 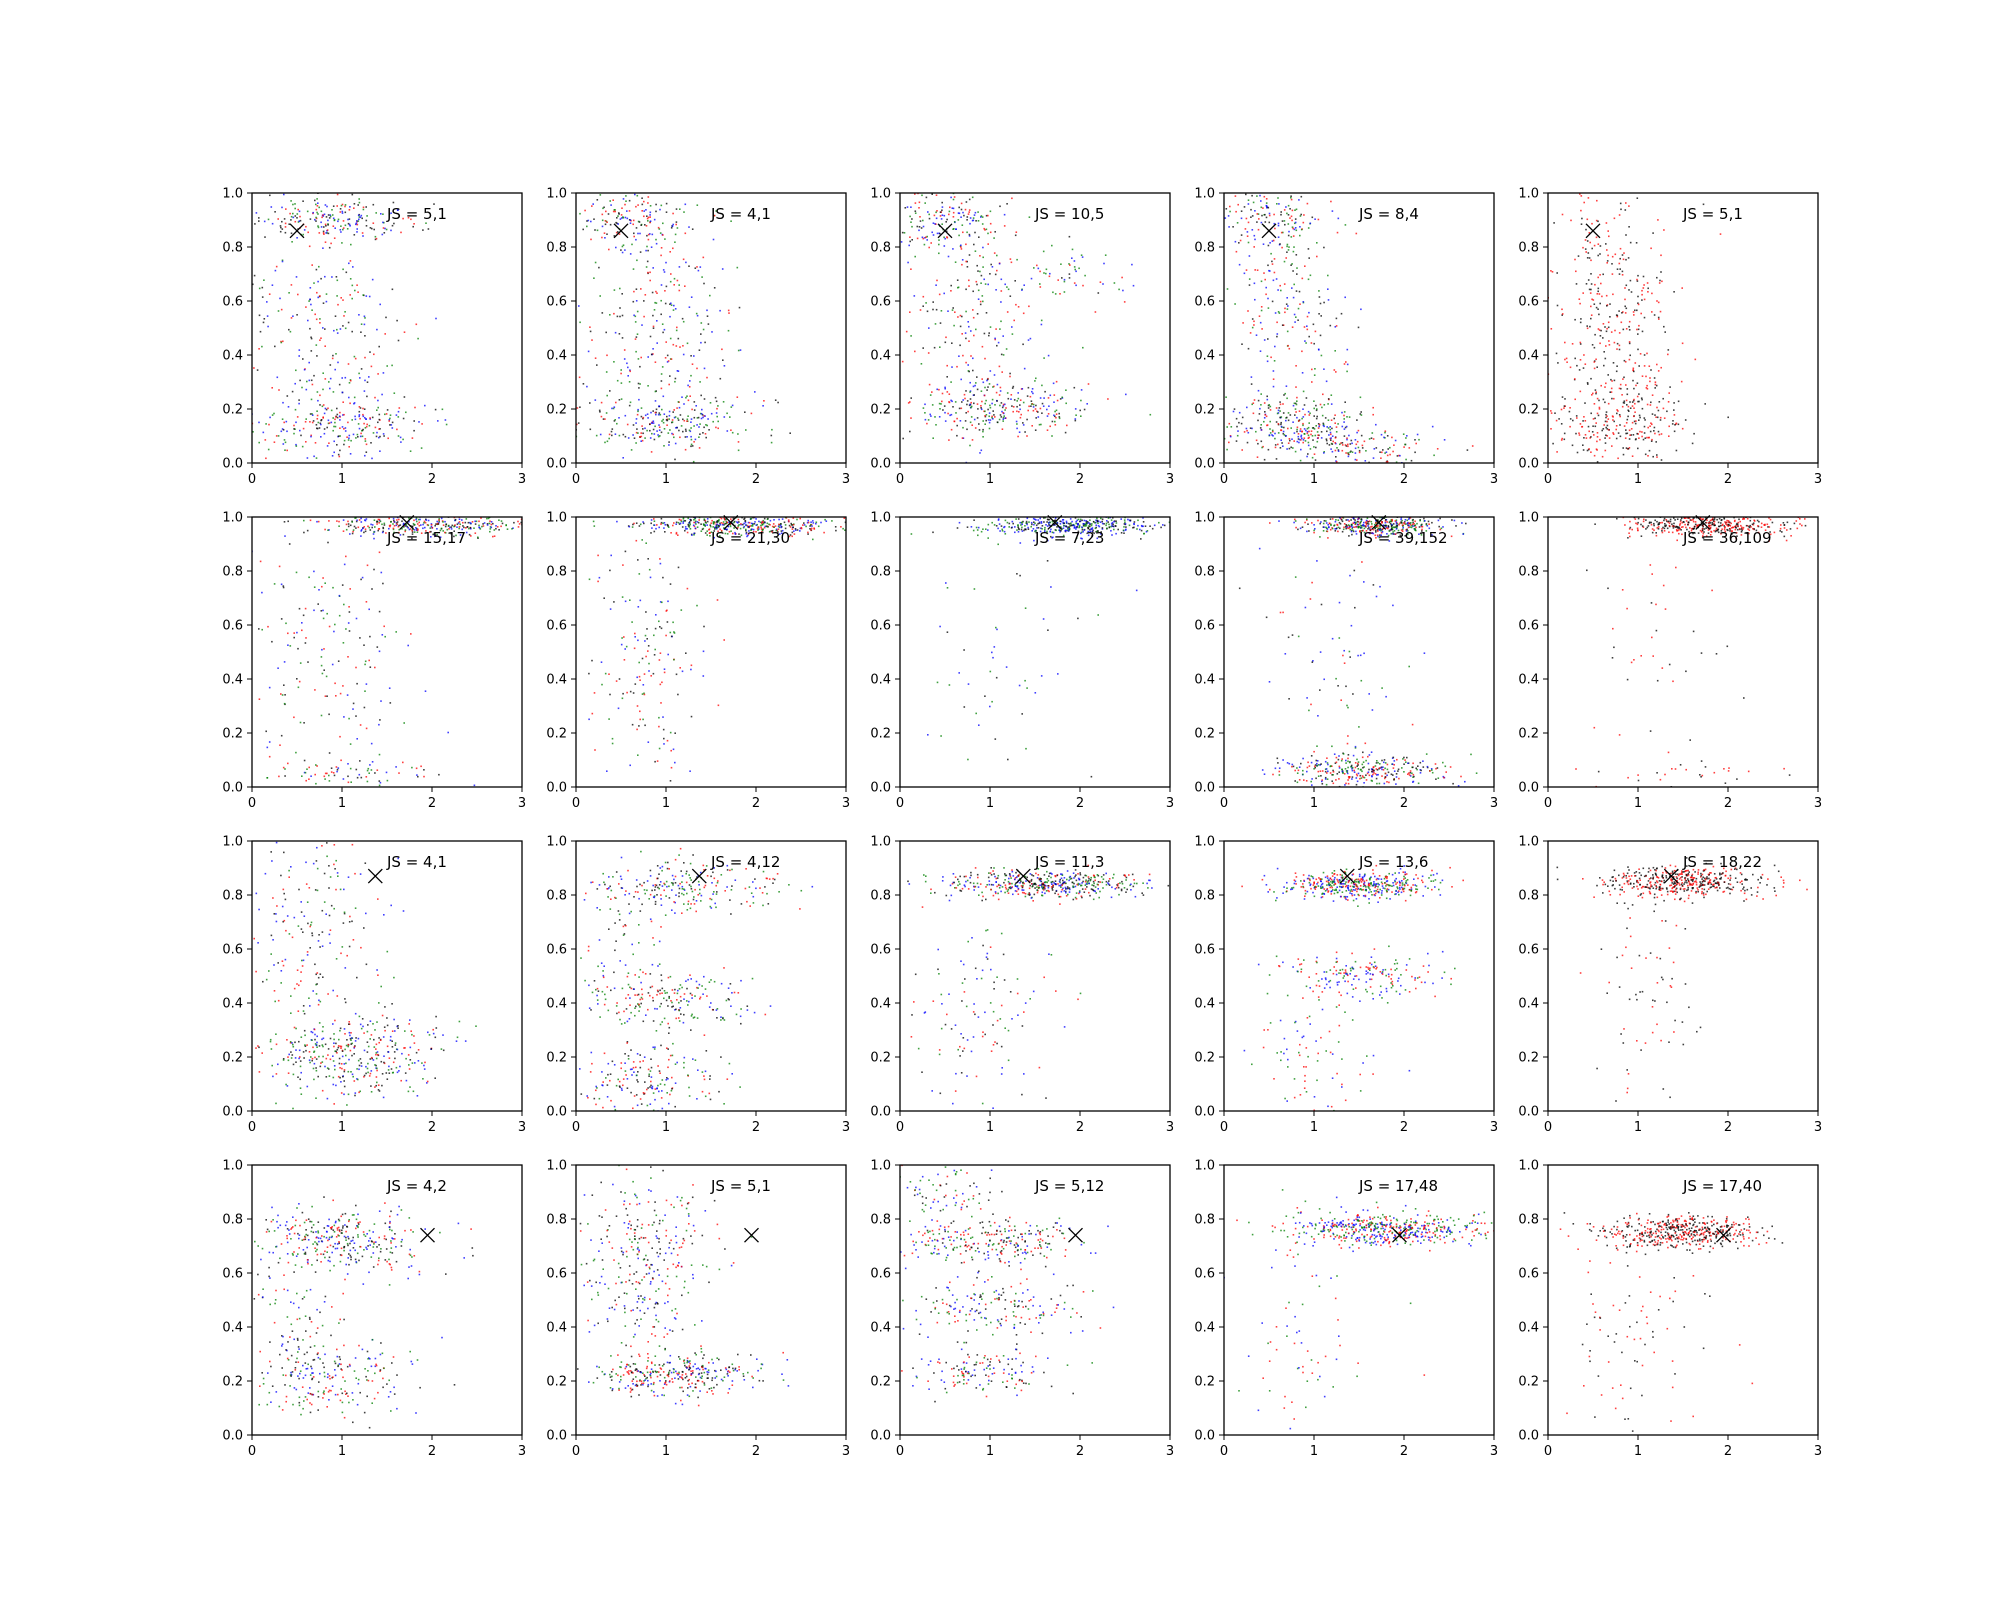 What do you see at coordinates (1170, 479) in the screenshot?
I see `x-tick-label: 3` at bounding box center [1170, 479].